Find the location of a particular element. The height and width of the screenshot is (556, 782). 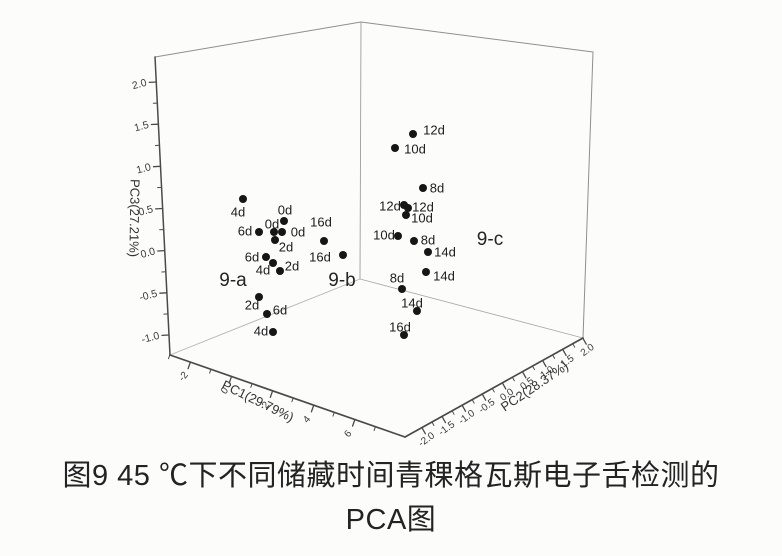

pc3-axis-tick-label: 1.5 is located at coordinates (141, 126).